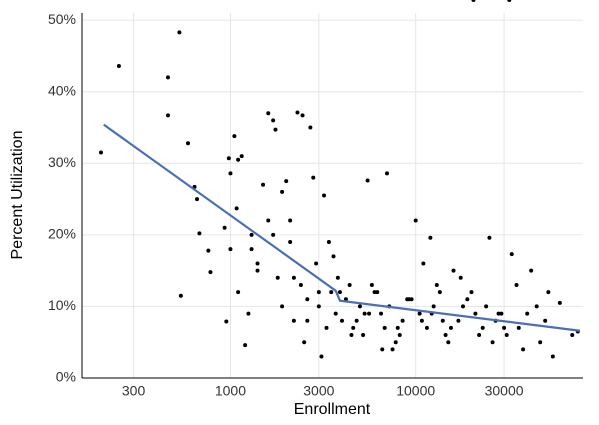  What do you see at coordinates (62, 19) in the screenshot?
I see `y-tick-label: 50%` at bounding box center [62, 19].